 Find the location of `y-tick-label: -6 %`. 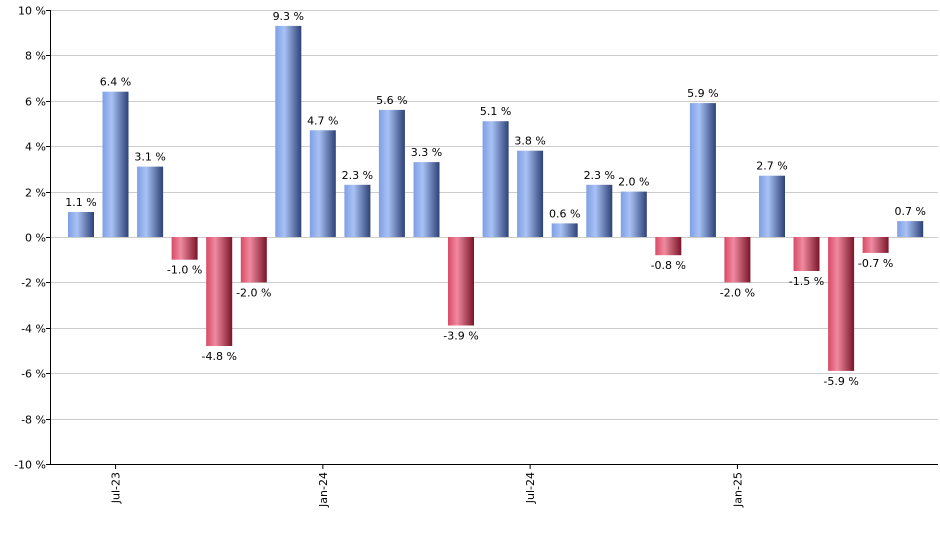

y-tick-label: -6 % is located at coordinates (33, 374).